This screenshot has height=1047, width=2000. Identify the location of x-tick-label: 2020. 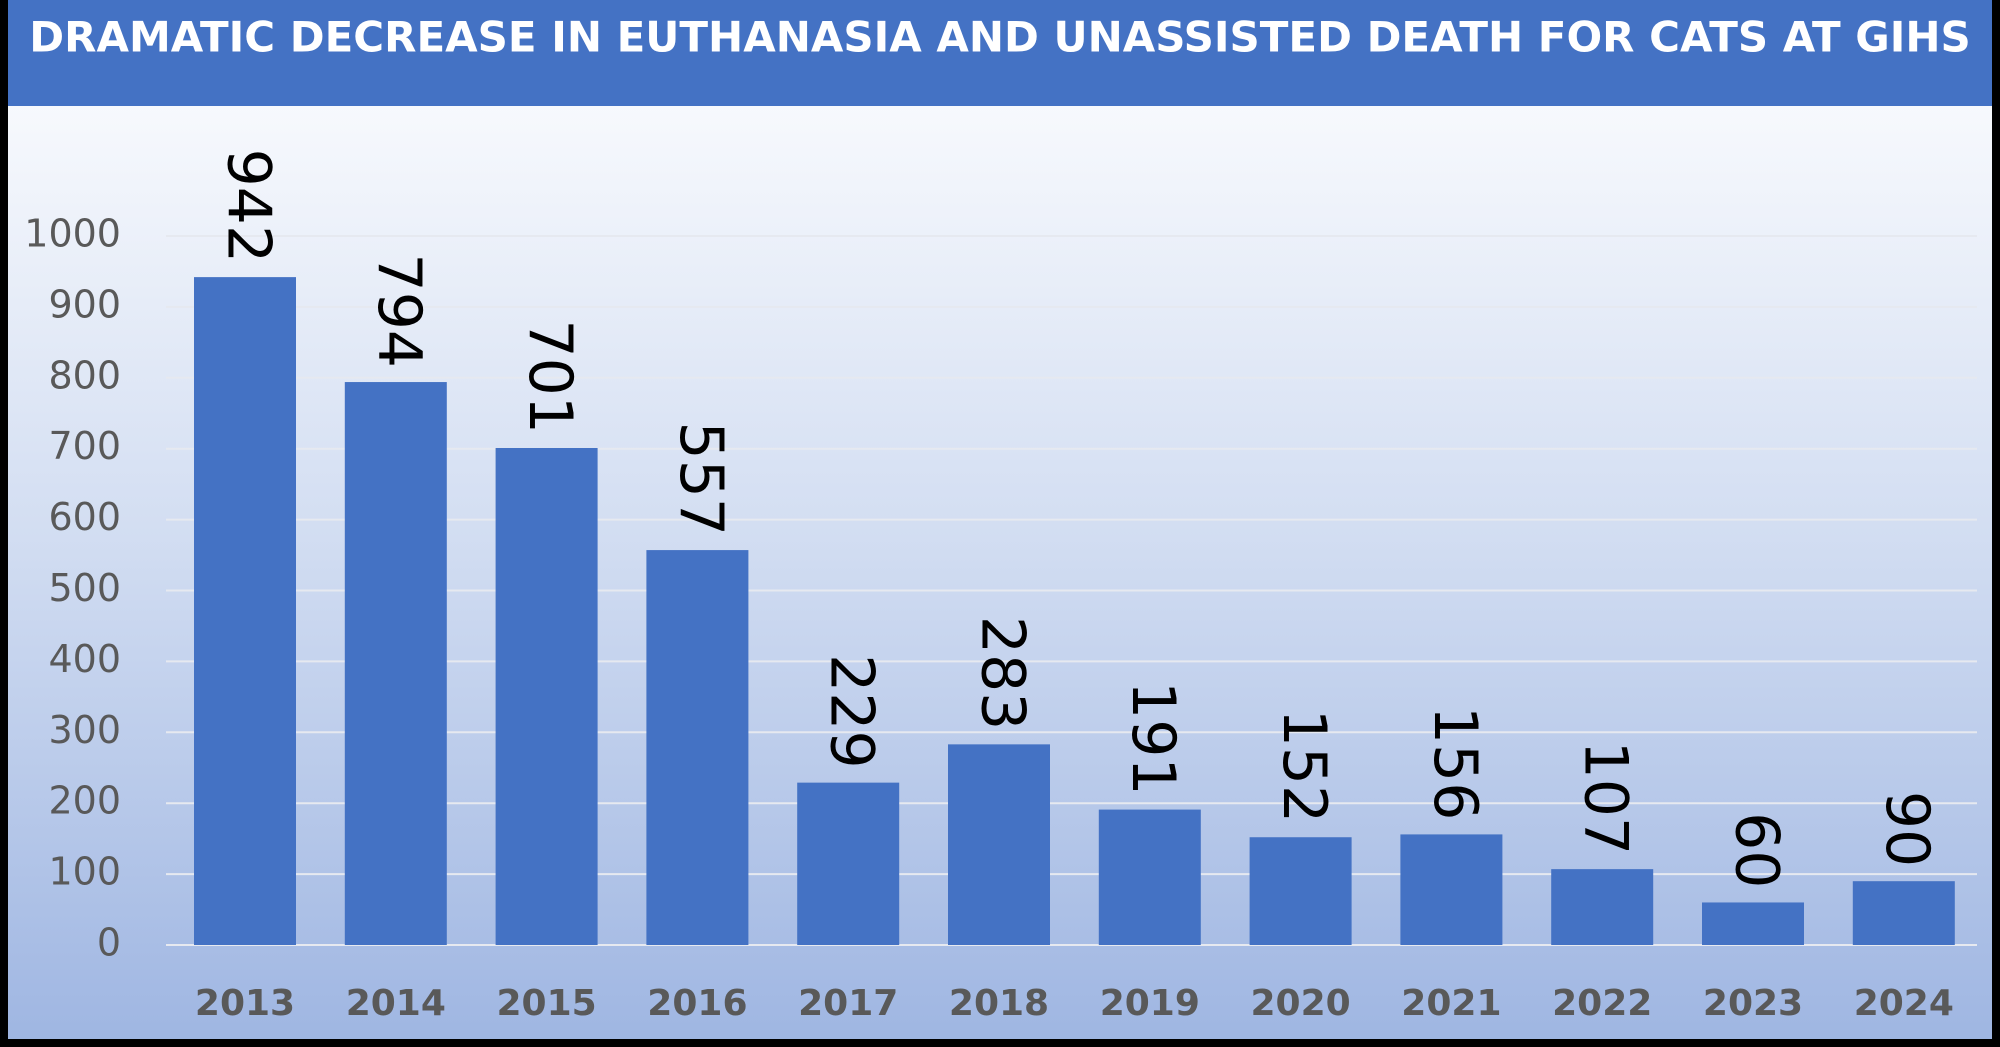
(1300, 1003).